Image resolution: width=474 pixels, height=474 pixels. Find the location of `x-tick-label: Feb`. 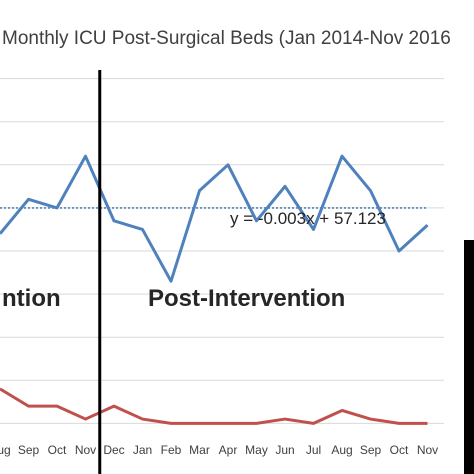

x-tick-label: Feb is located at coordinates (171, 450).